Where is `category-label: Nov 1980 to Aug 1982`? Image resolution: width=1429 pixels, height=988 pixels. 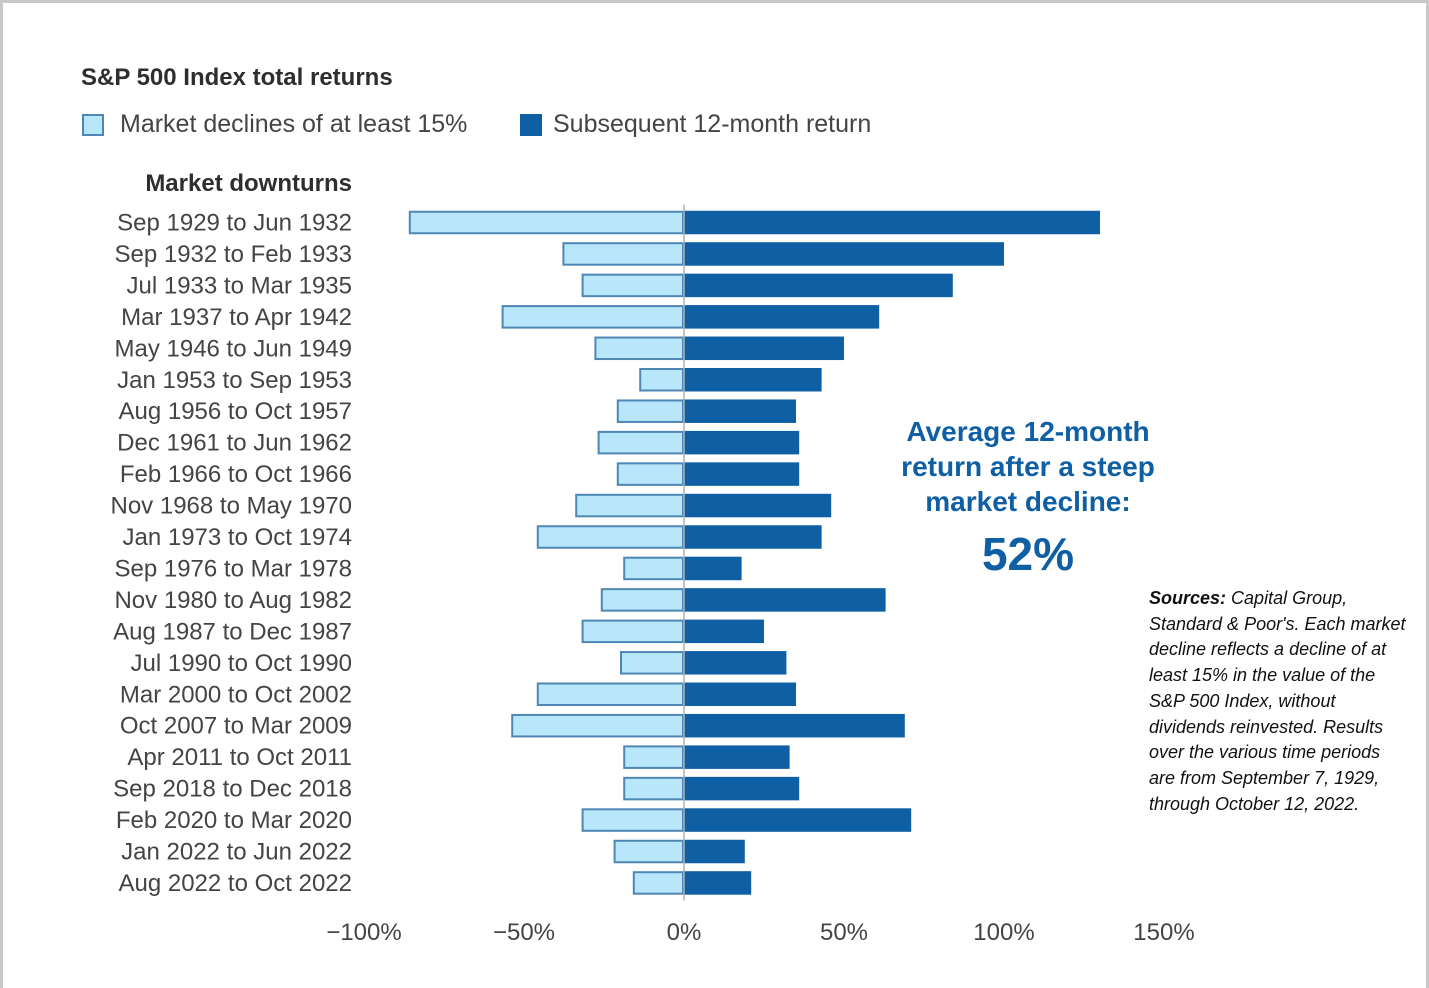 category-label: Nov 1980 to Aug 1982 is located at coordinates (233, 600).